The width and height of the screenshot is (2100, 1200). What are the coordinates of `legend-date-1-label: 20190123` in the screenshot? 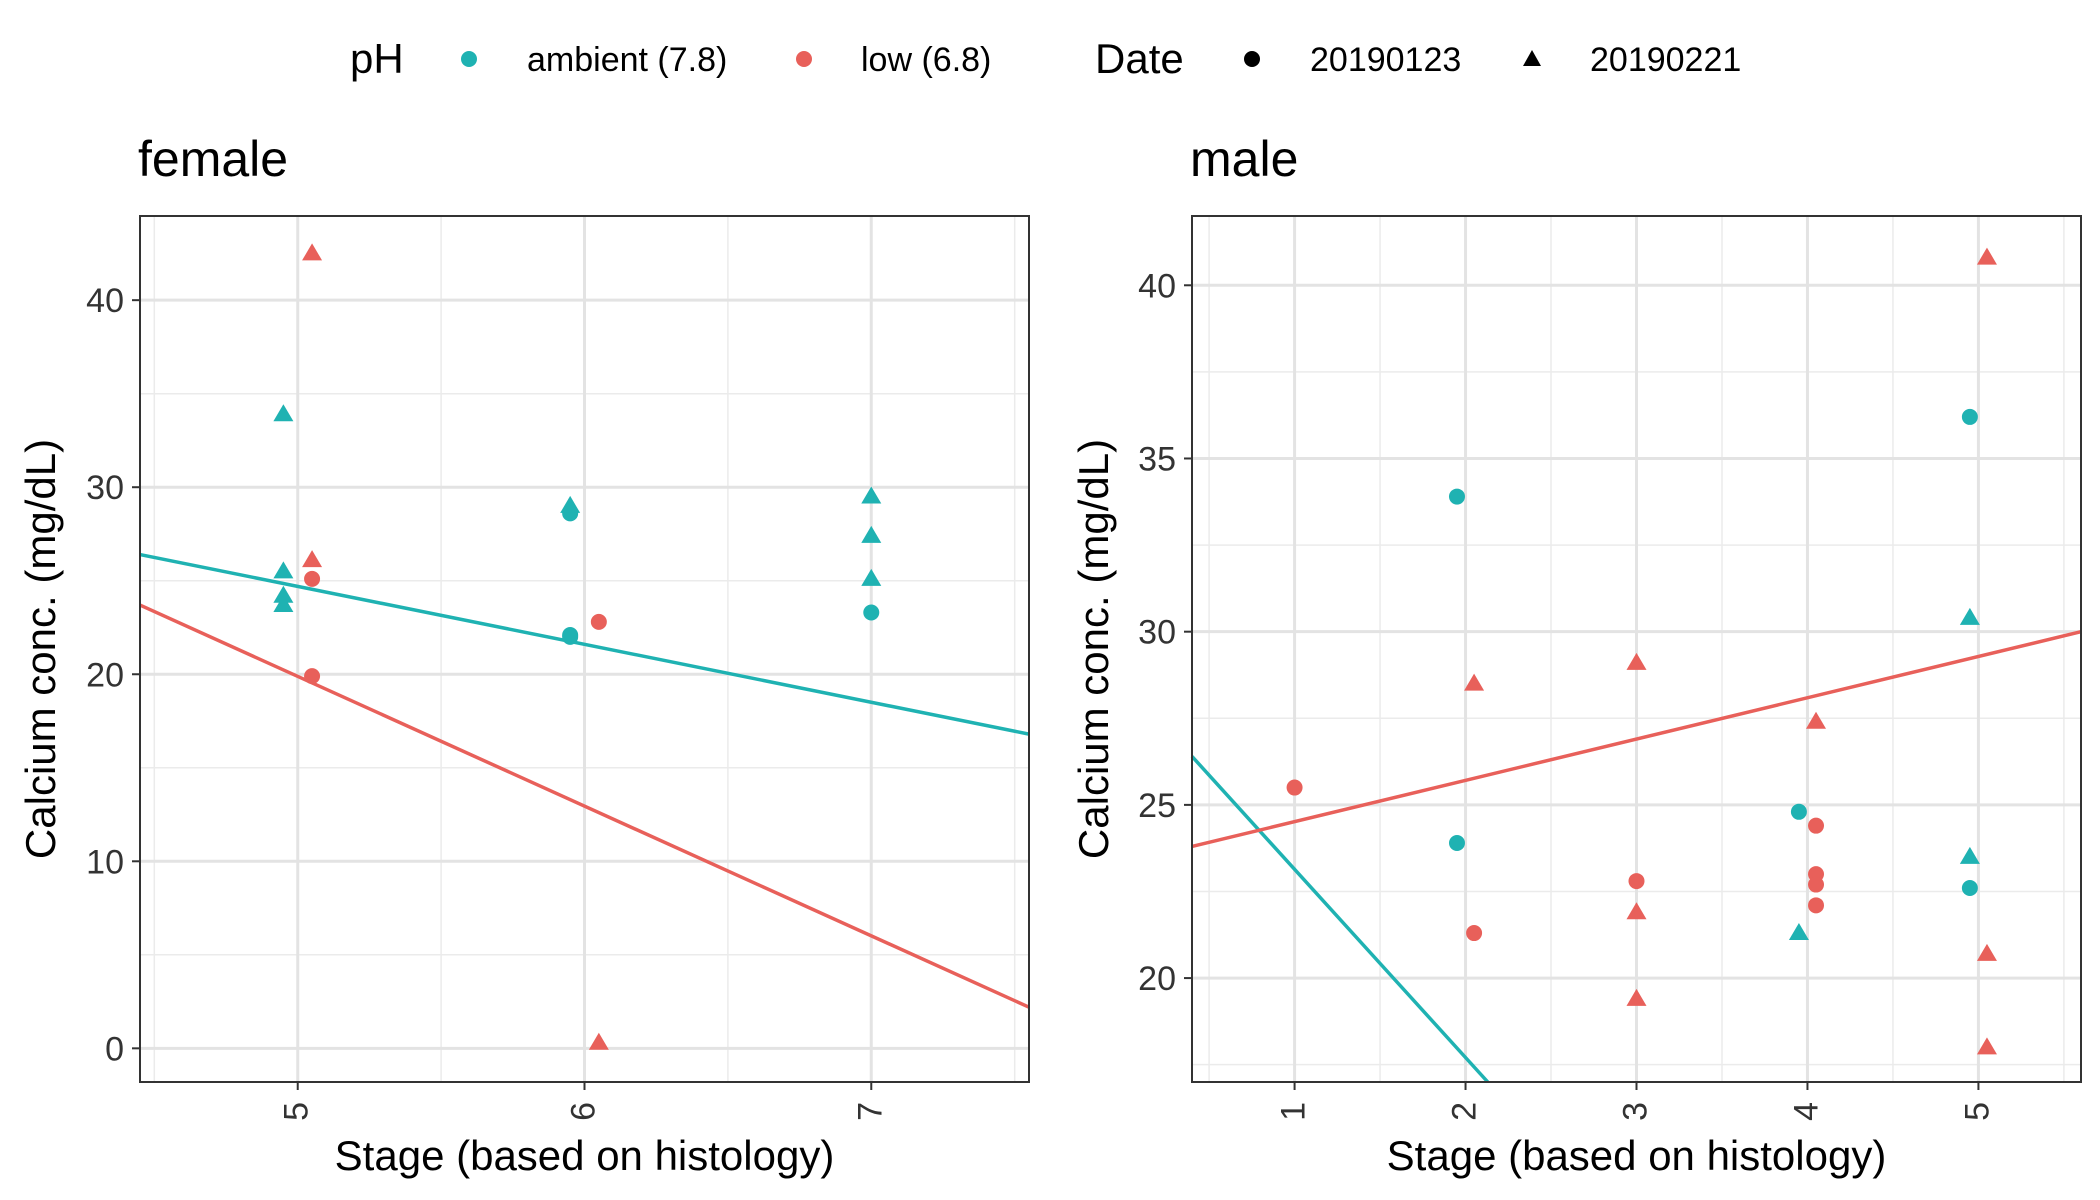 It's located at (1385, 60).